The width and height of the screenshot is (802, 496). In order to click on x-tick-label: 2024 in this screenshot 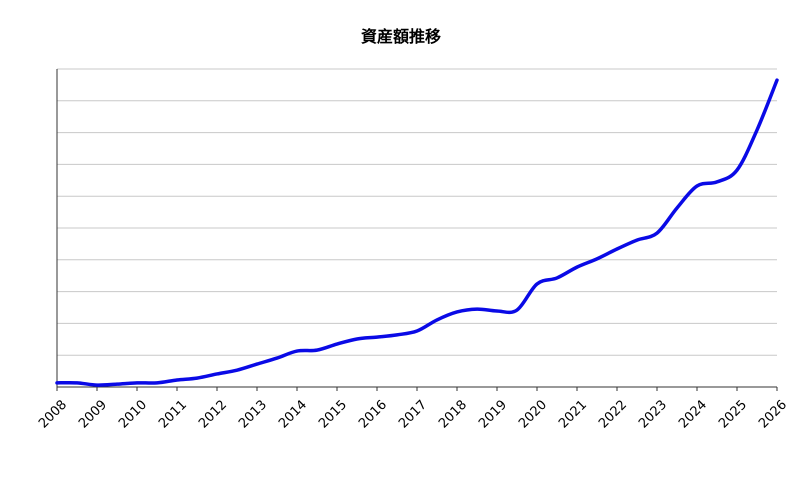, I will do `click(693, 414)`.